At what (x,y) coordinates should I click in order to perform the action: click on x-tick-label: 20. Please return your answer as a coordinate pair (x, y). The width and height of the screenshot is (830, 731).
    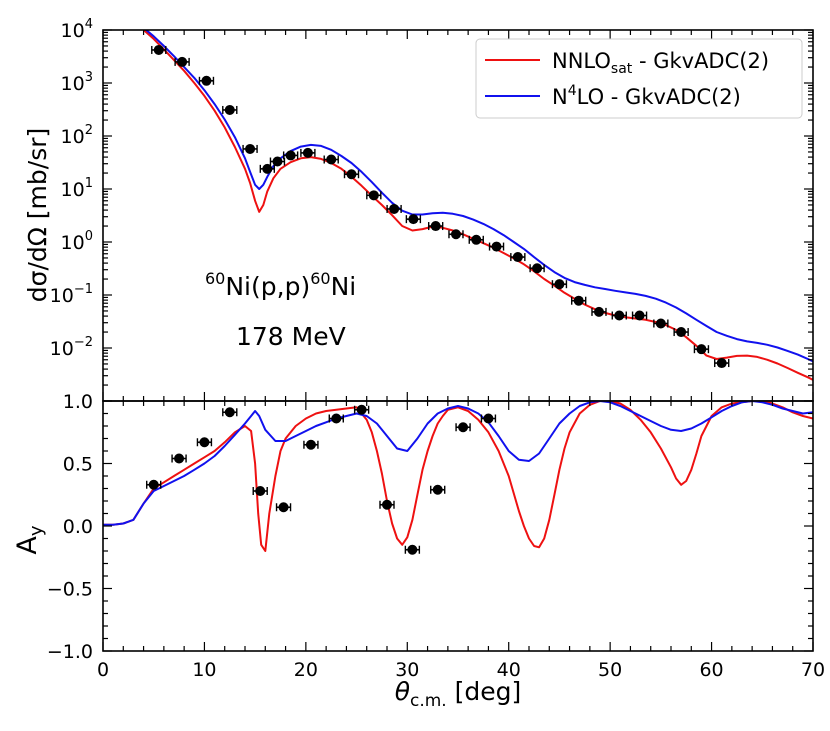
    Looking at the image, I should click on (306, 670).